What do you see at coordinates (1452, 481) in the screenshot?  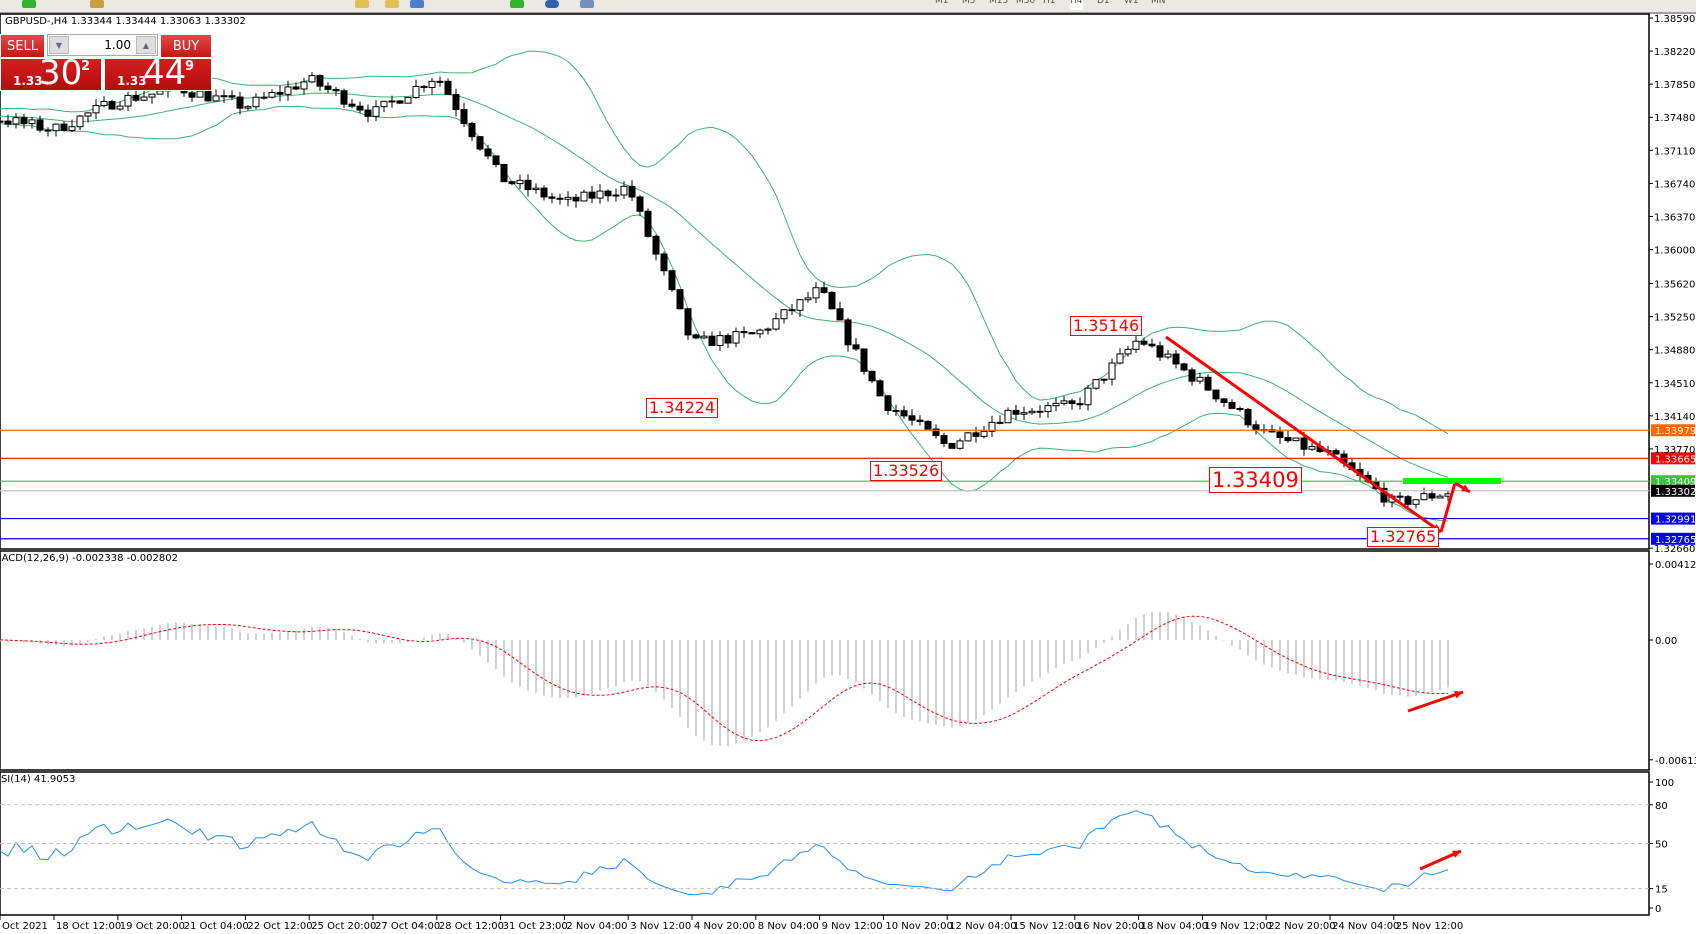 I see `resistance-marker` at bounding box center [1452, 481].